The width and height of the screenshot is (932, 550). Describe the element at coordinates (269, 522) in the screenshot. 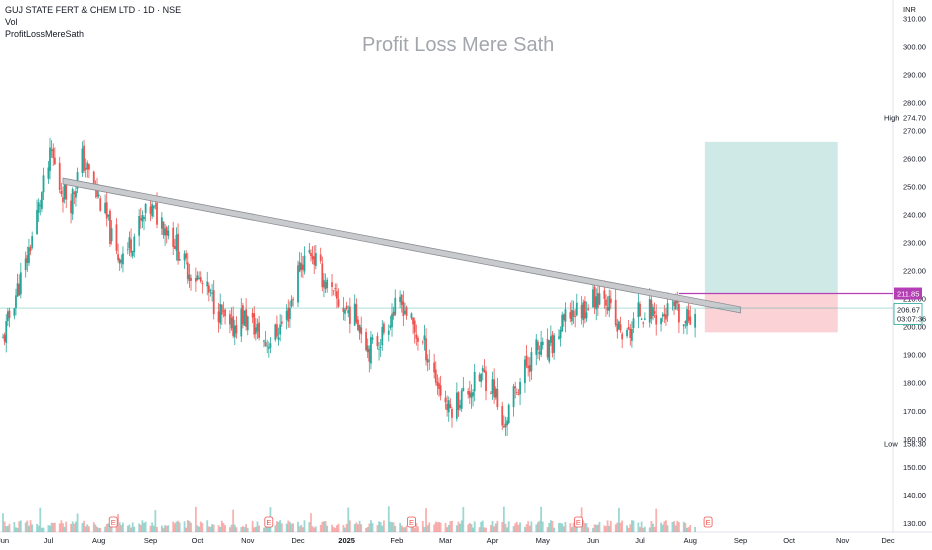

I see `earnings-marker` at that location.